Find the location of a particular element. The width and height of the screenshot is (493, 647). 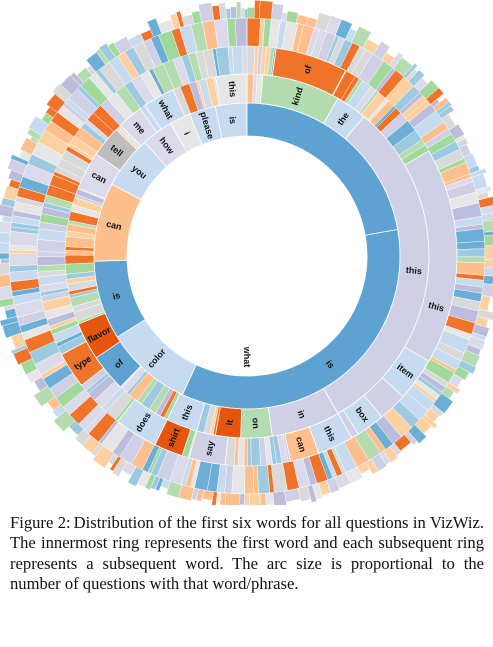

arc-word-label: it is located at coordinates (229, 422).